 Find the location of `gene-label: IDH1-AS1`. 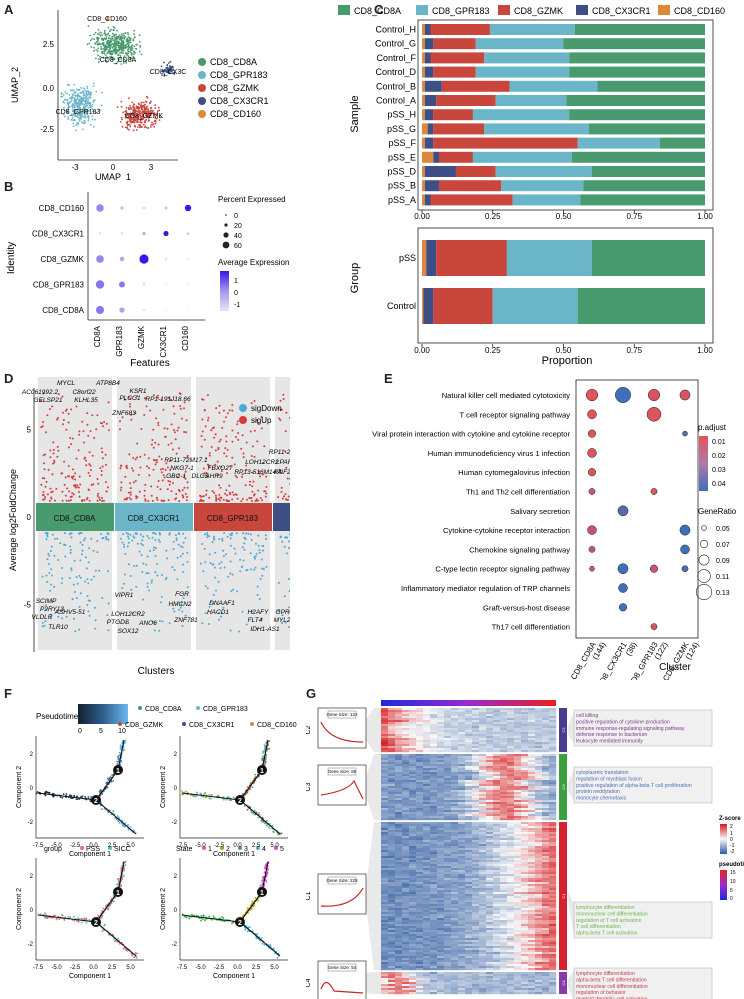

gene-label: IDH1-AS1 is located at coordinates (265, 629).